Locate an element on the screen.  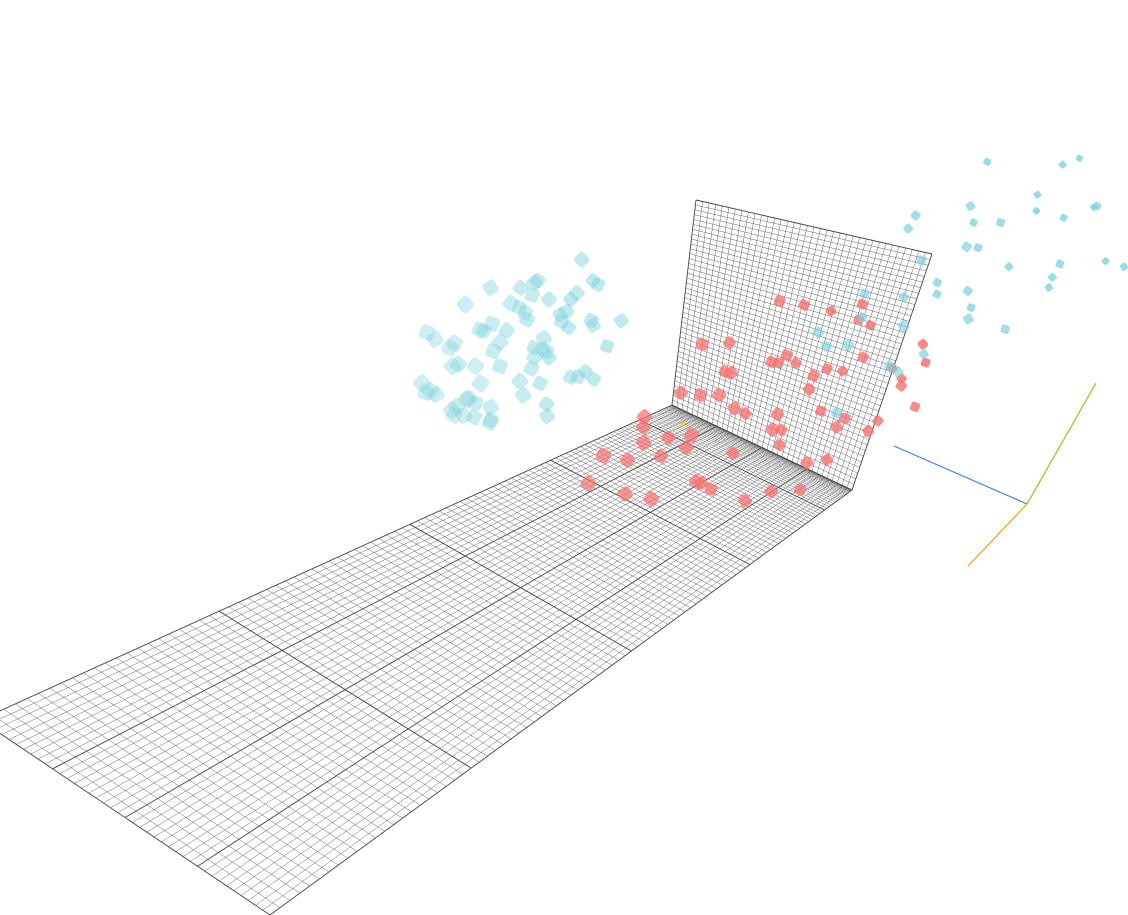
gizmo-x-axis is located at coordinates (960, 475).